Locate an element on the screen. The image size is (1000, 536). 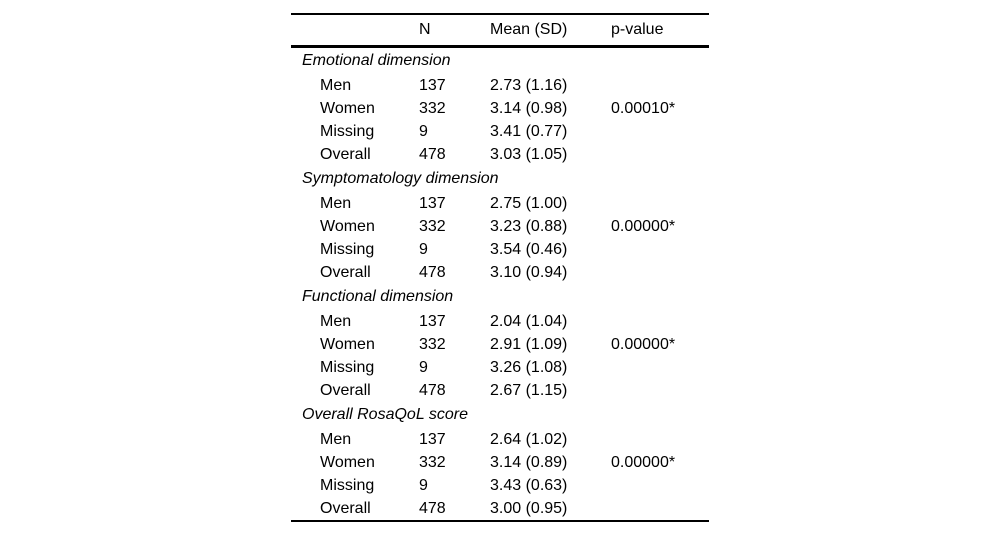
table-row: Women 332 3.23 (0.88) 0.00000* is located at coordinates (500, 226).